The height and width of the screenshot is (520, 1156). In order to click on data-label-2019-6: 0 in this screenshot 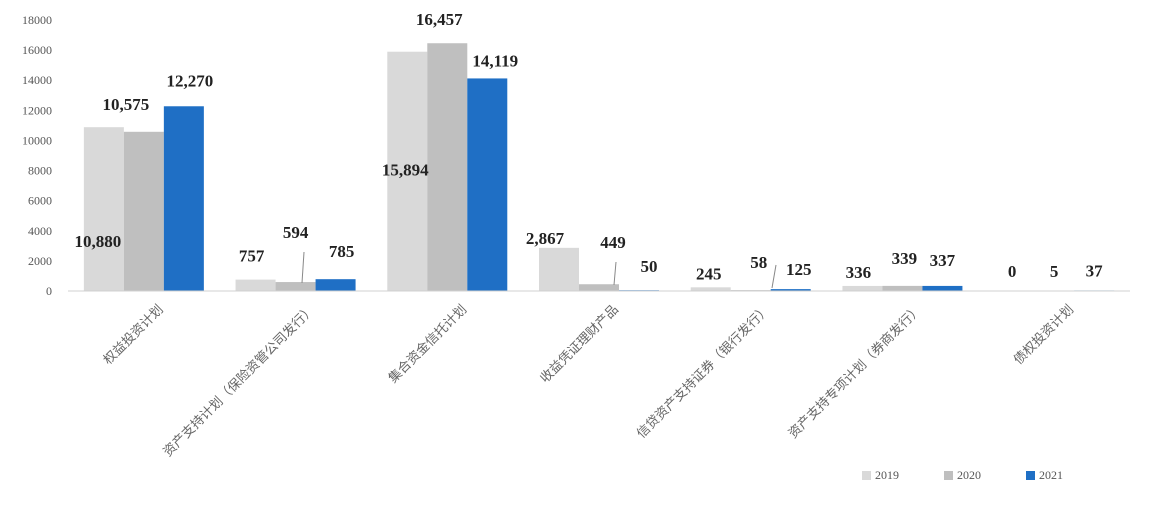, I will do `click(1012, 271)`.